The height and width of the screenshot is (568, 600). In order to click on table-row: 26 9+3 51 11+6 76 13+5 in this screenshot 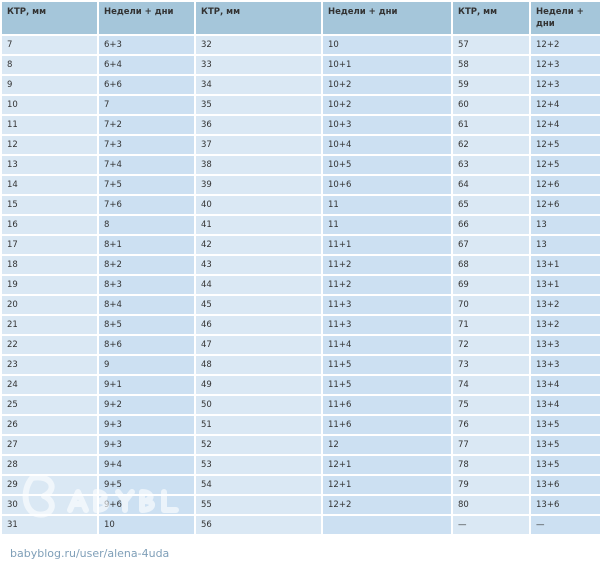, I will do `click(301, 425)`.